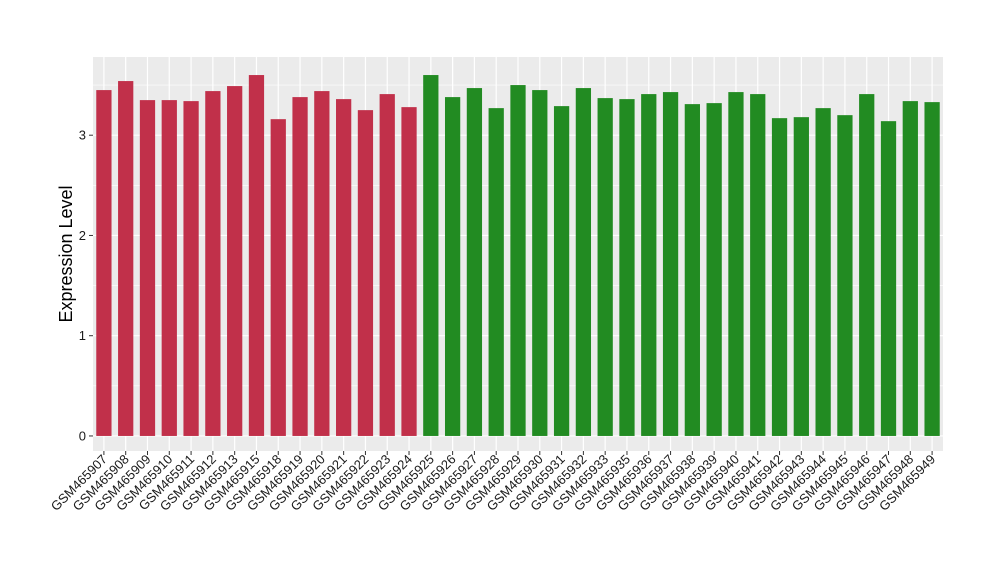 This screenshot has height=580, width=1000. What do you see at coordinates (496, 272) in the screenshot?
I see `bar-GSM465928` at bounding box center [496, 272].